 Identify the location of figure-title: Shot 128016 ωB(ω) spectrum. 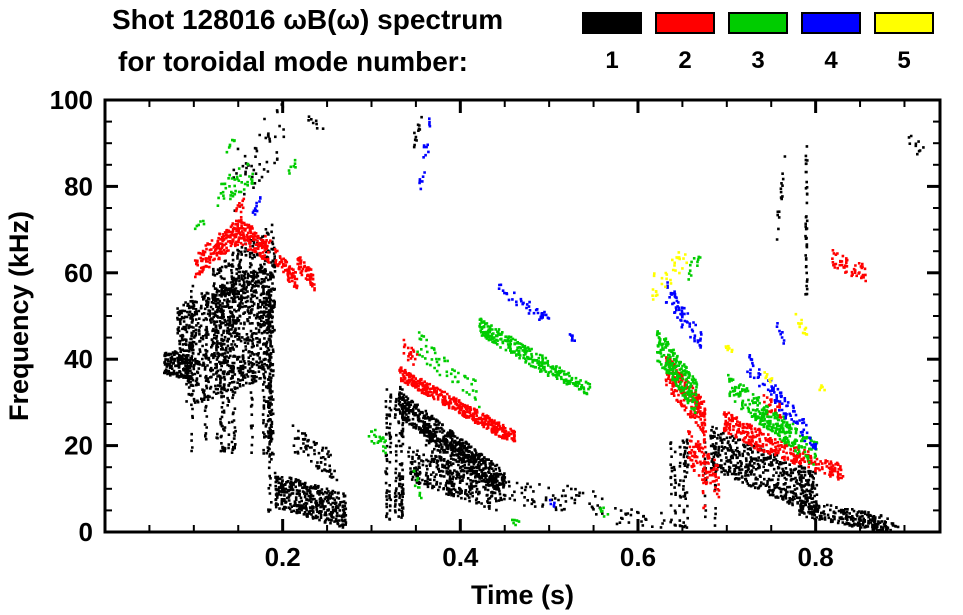
(308, 19).